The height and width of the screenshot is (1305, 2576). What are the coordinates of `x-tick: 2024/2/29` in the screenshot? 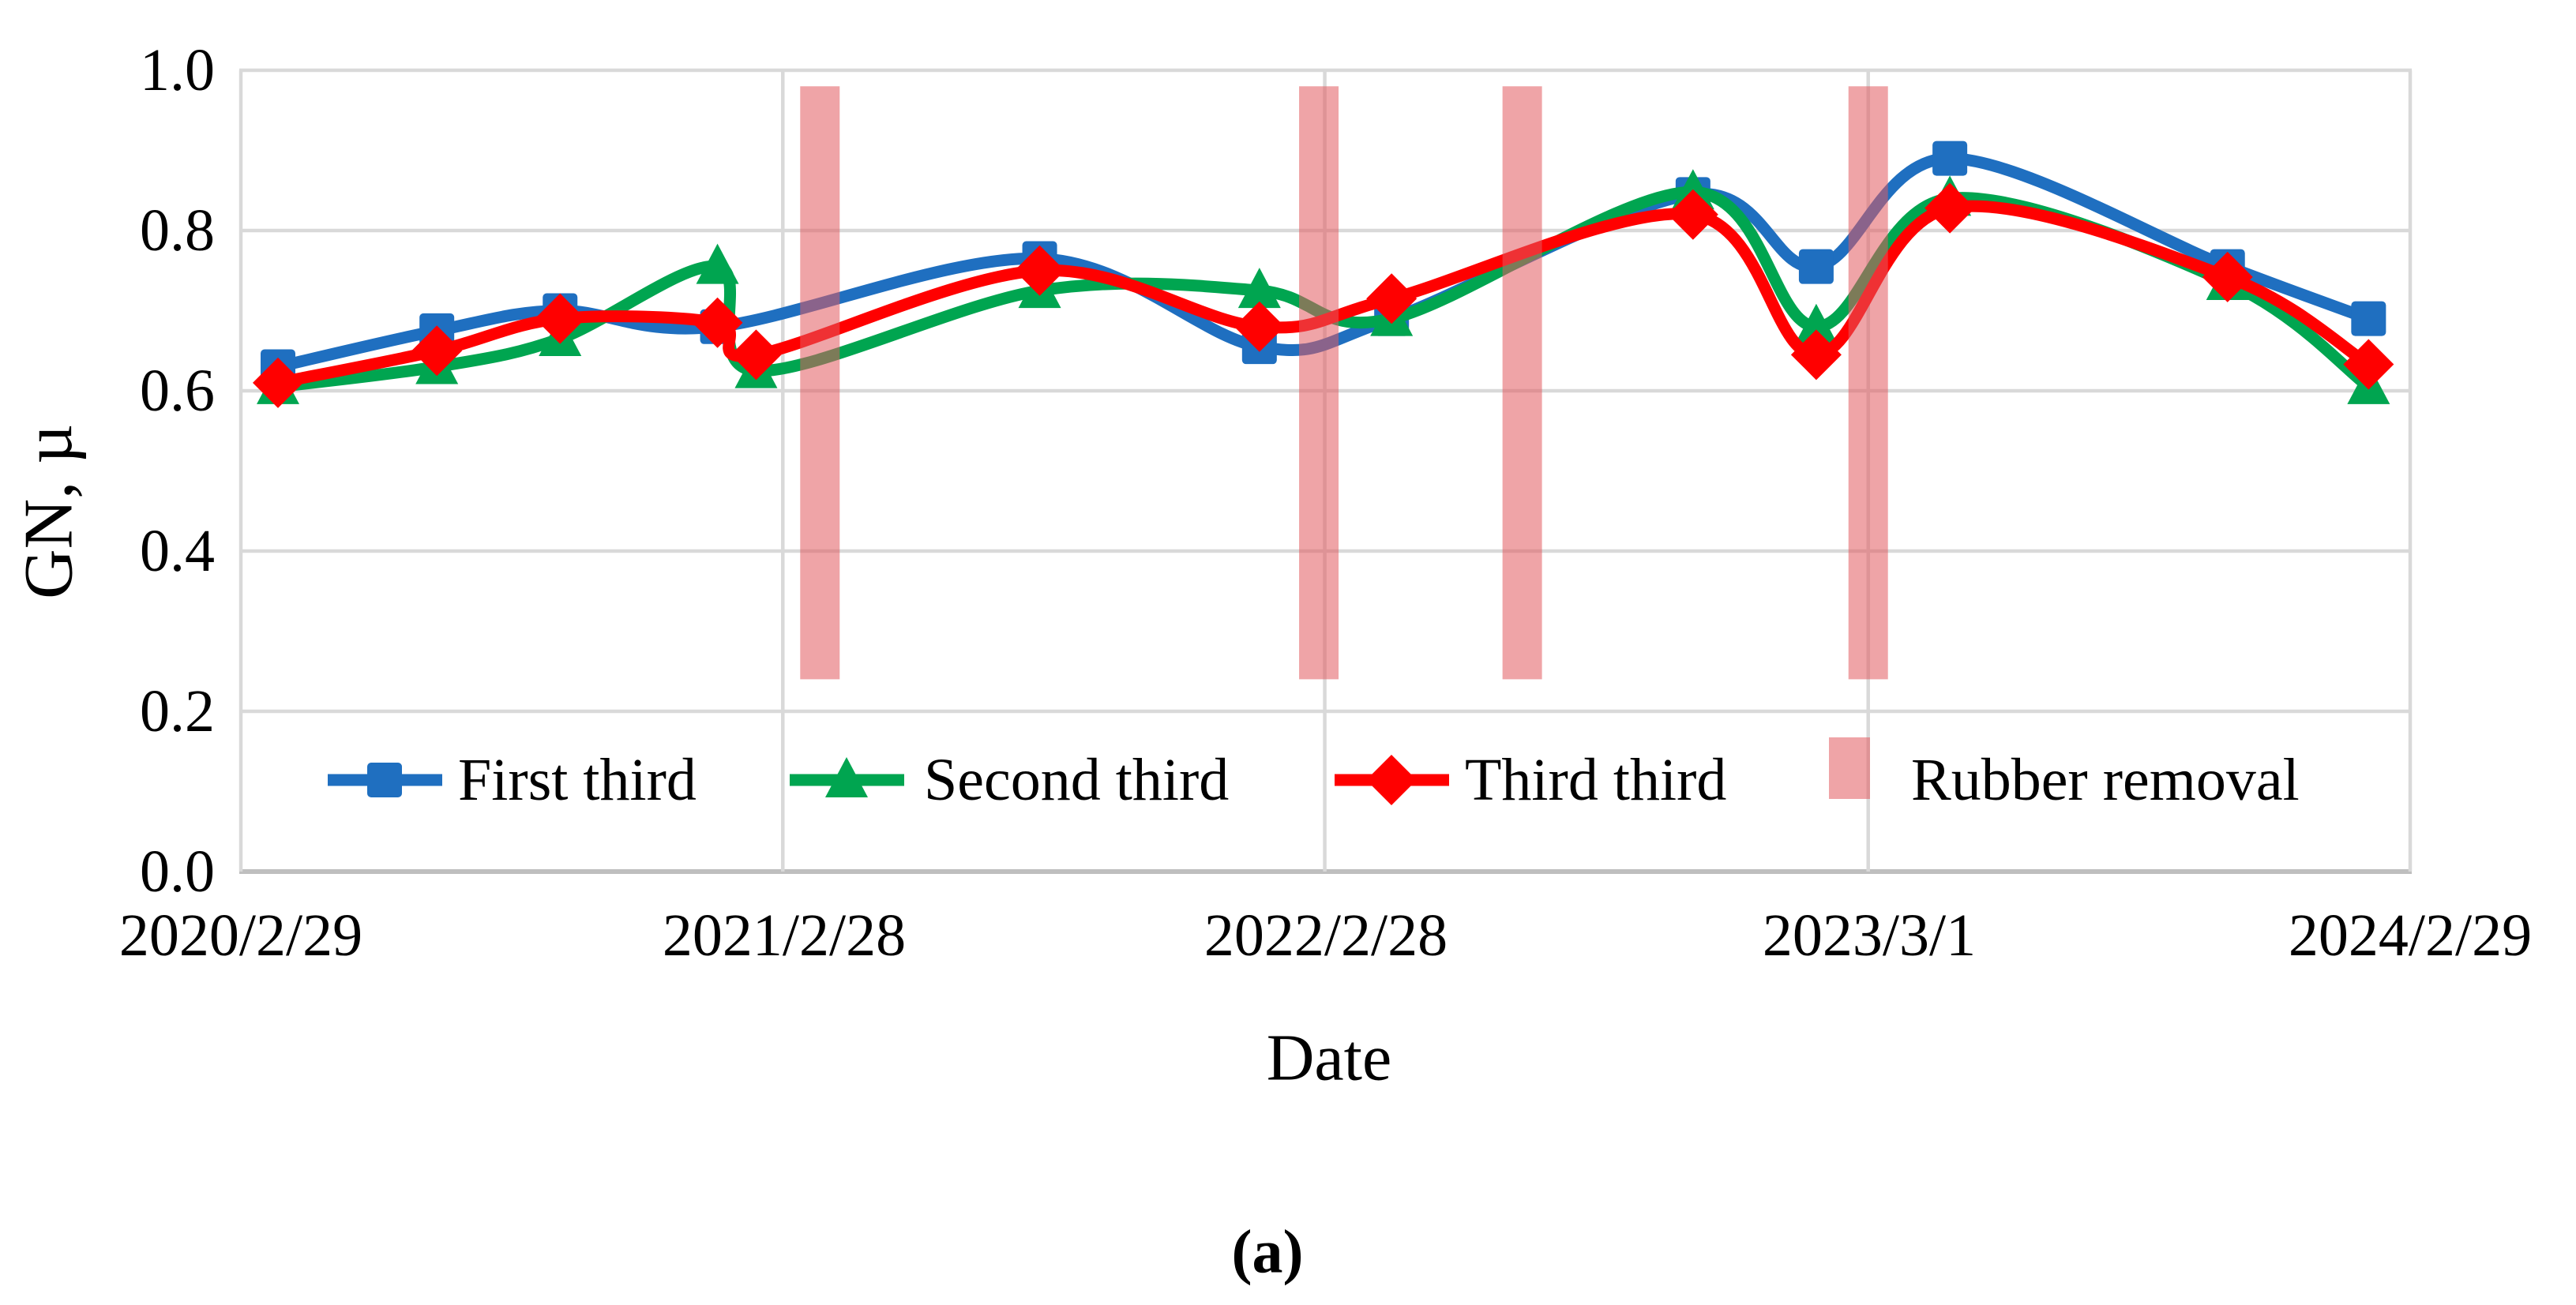 It's located at (2410, 935).